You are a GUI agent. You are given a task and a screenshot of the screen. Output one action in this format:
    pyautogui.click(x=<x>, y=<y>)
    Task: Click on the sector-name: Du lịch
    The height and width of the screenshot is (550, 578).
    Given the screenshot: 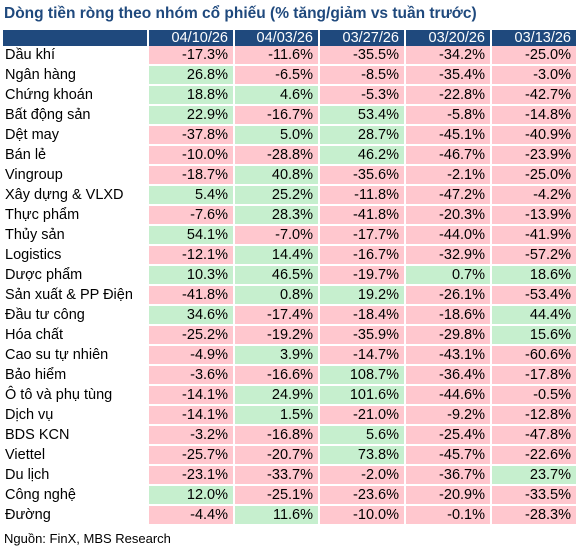 What is the action you would take?
    pyautogui.click(x=76, y=475)
    